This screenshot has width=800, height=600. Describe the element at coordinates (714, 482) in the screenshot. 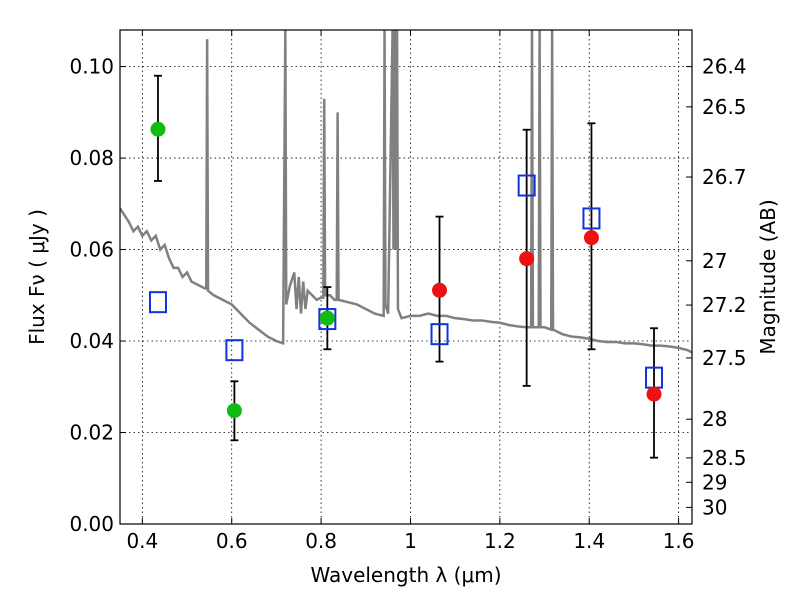

I see `right-tick-label: 29` at that location.